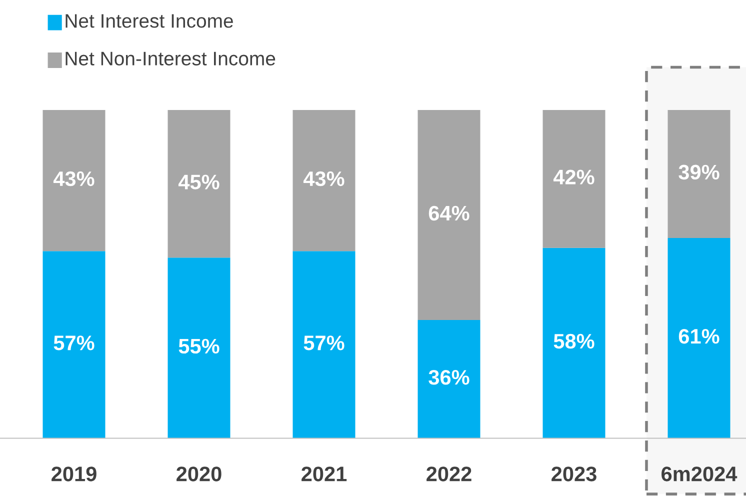 This screenshot has width=746, height=502. I want to click on x-tick-label: 2022, so click(449, 474).